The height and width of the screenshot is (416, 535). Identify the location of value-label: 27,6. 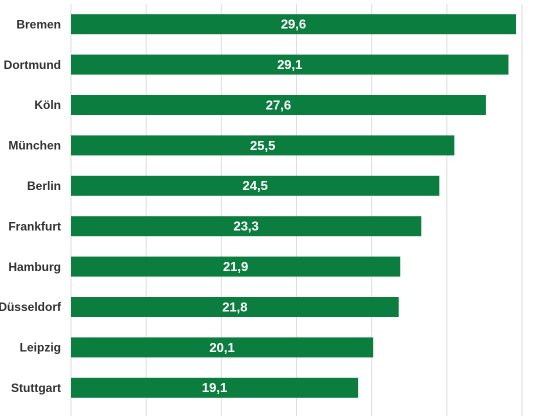
(278, 104).